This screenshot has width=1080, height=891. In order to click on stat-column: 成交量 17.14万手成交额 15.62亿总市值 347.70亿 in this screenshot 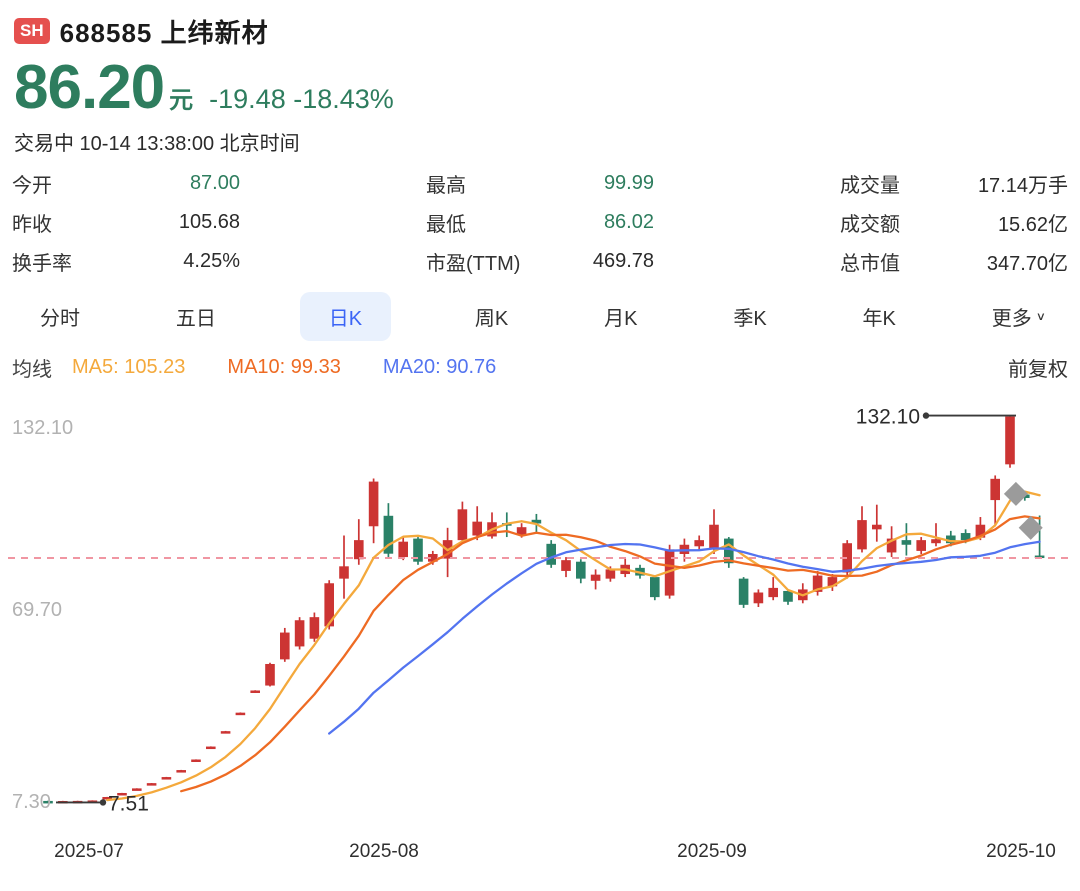, I will do `click(954, 222)`.